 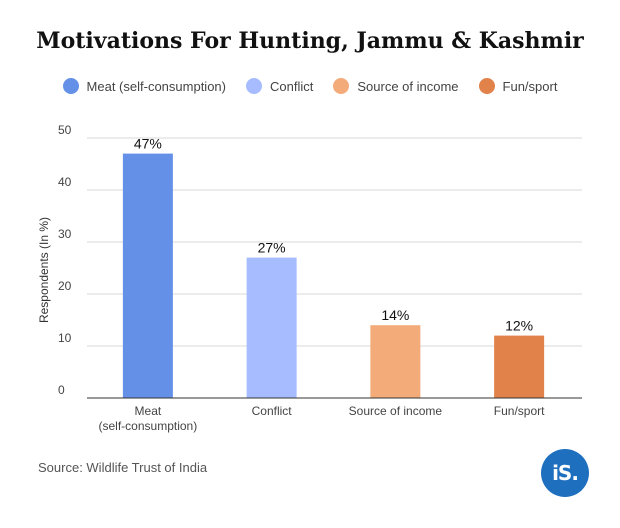 What do you see at coordinates (148, 426) in the screenshot?
I see `x-tick-label: (self-consumption)` at bounding box center [148, 426].